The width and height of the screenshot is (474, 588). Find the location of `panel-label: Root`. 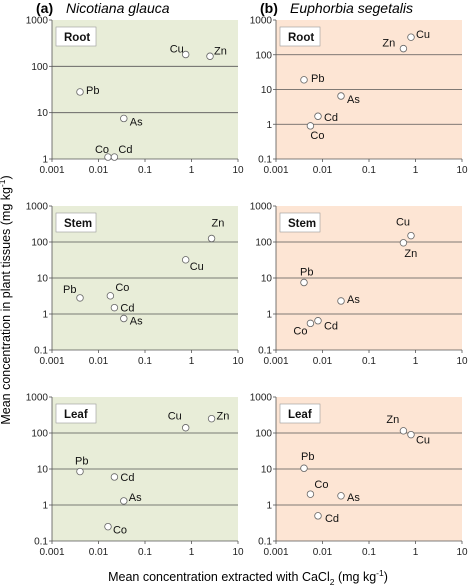

panel-label: Root is located at coordinates (77, 38).